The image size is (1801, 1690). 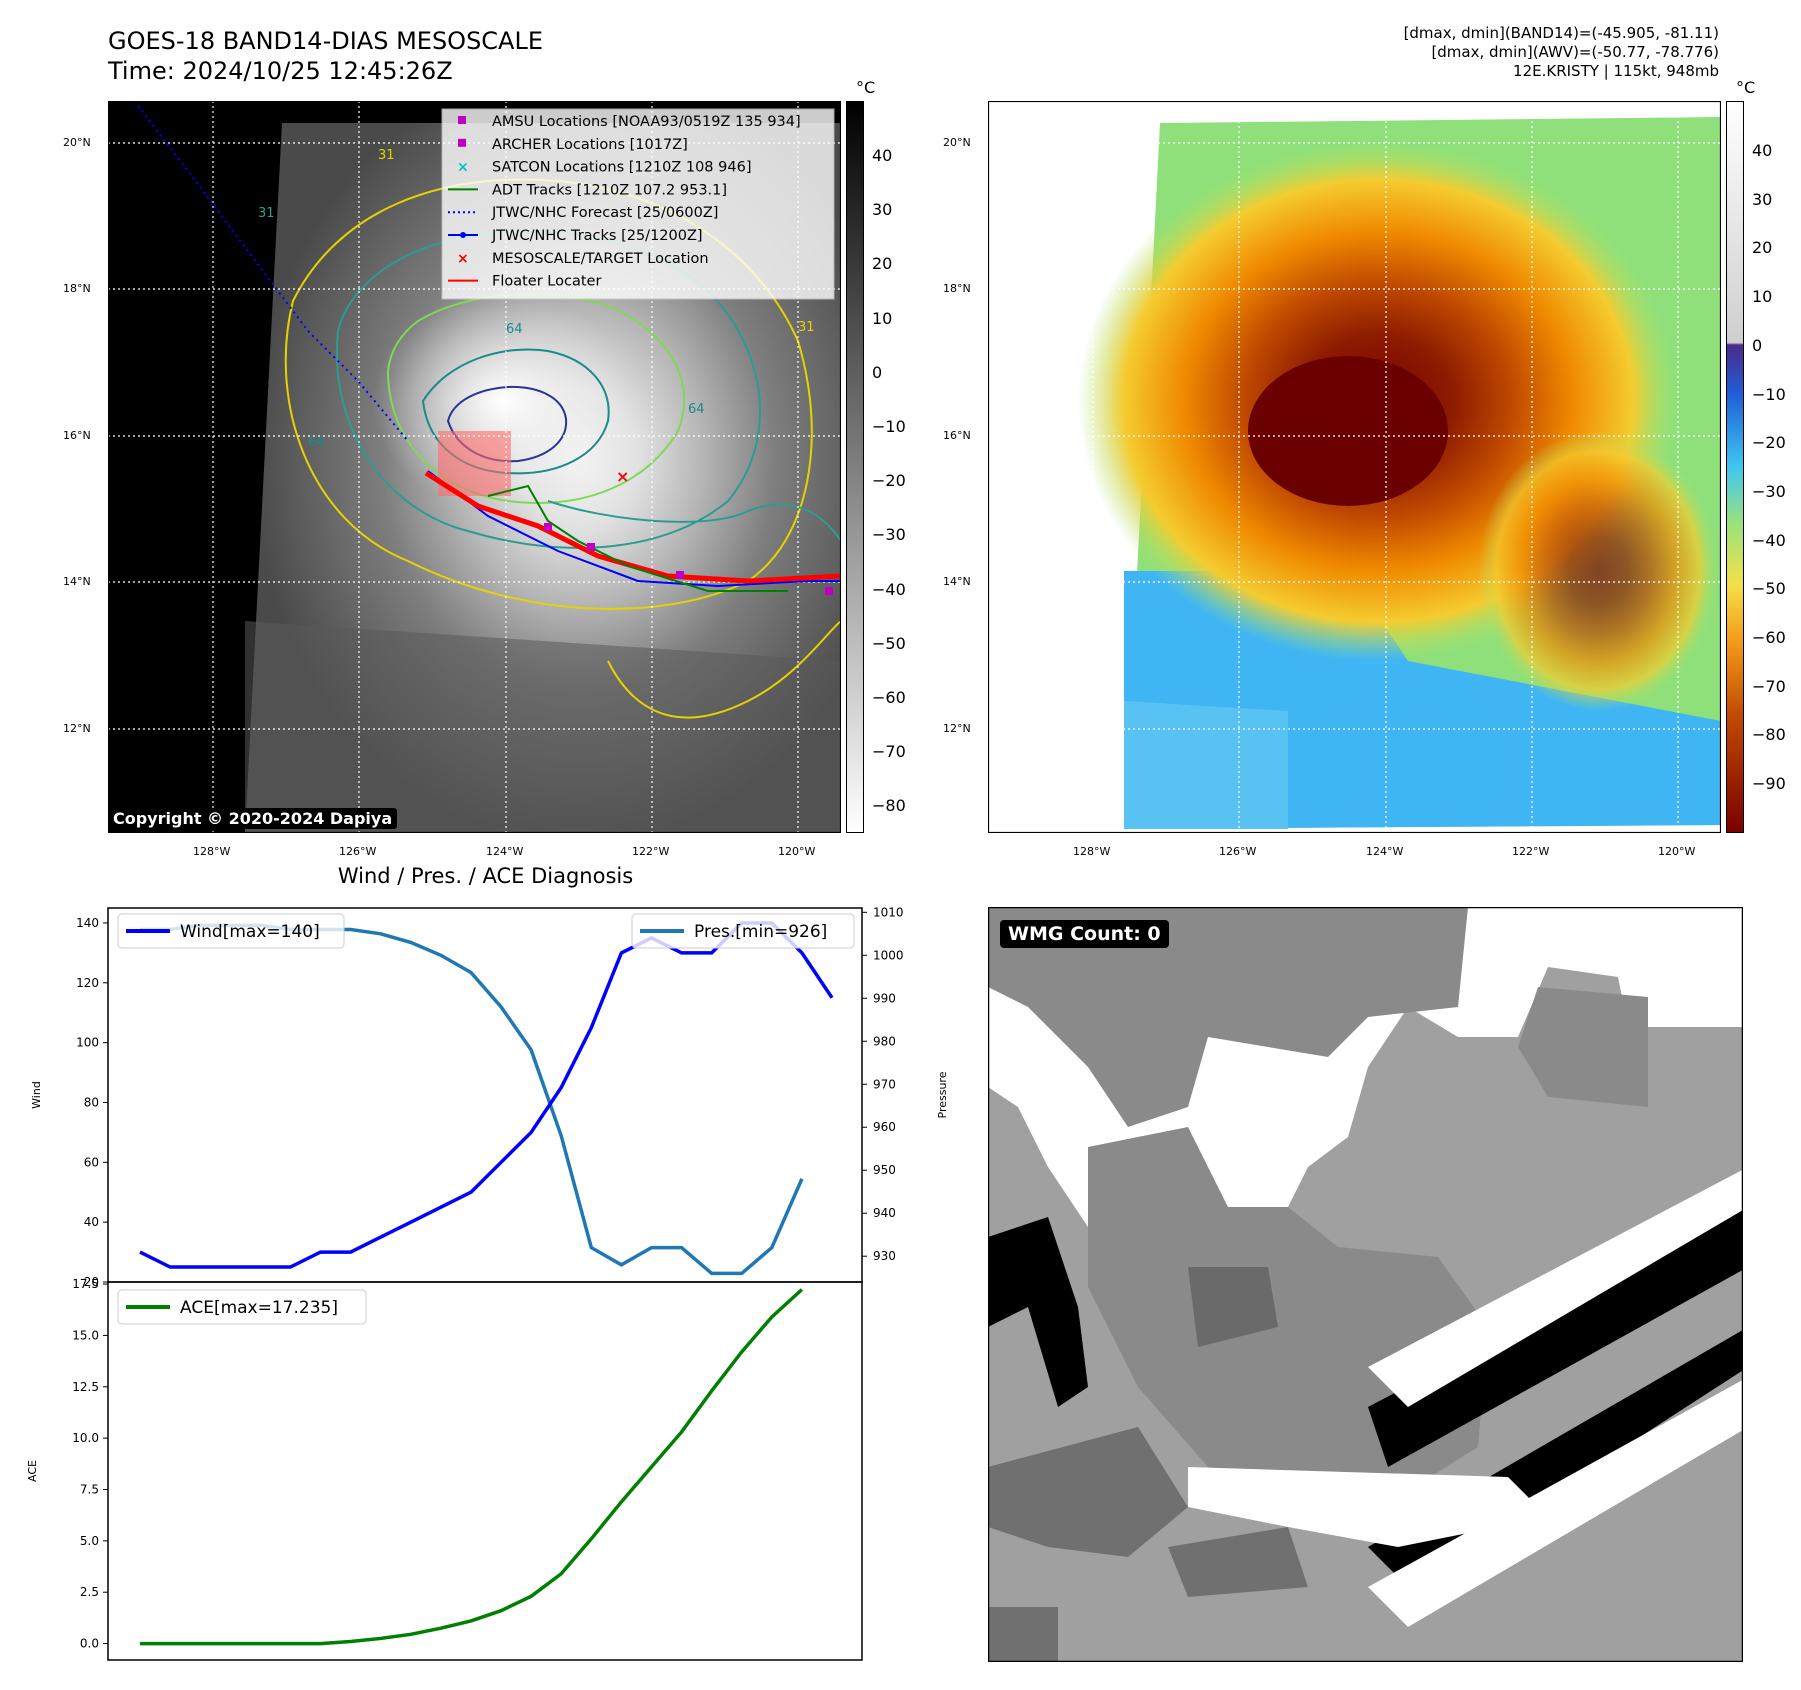 What do you see at coordinates (89, 1644) in the screenshot?
I see `ace-tick-label: 0.0` at bounding box center [89, 1644].